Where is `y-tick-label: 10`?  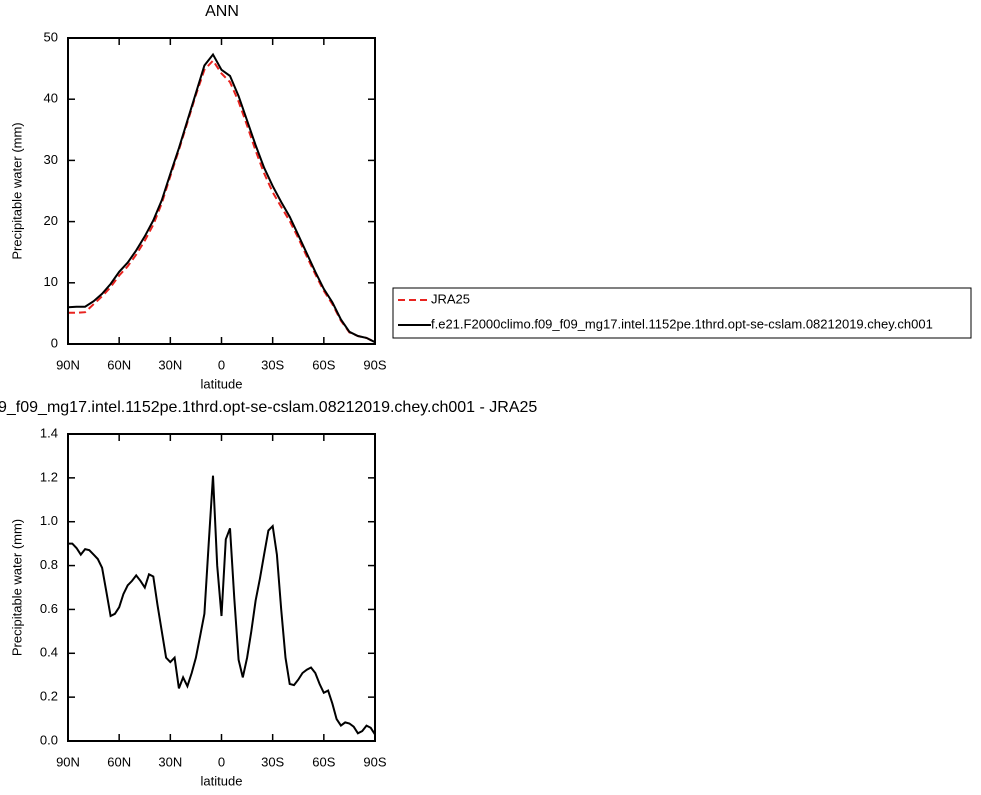
y-tick-label: 10 is located at coordinates (51, 281).